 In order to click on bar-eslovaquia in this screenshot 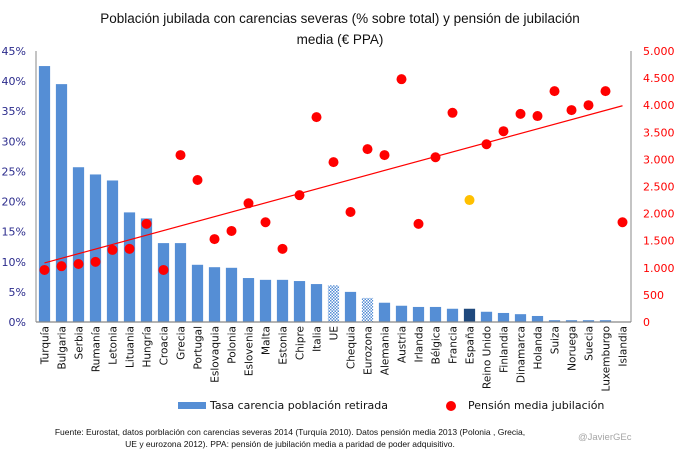, I will do `click(214, 294)`.